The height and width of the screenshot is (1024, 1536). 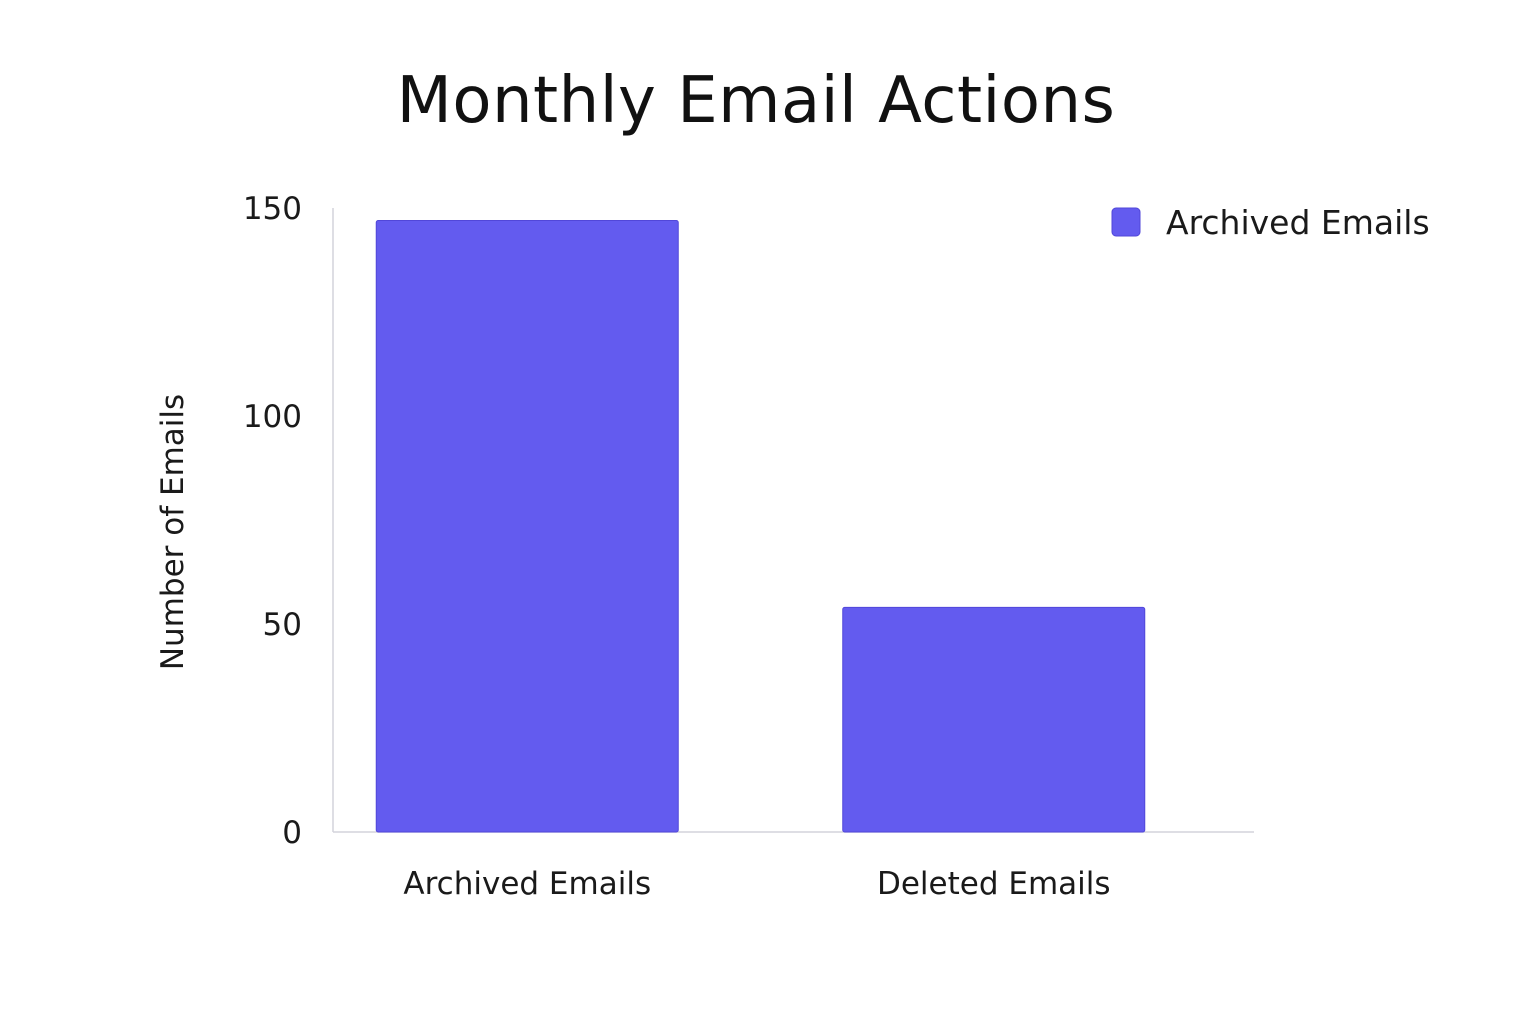 What do you see at coordinates (272, 417) in the screenshot?
I see `y-tick-label-100: 100` at bounding box center [272, 417].